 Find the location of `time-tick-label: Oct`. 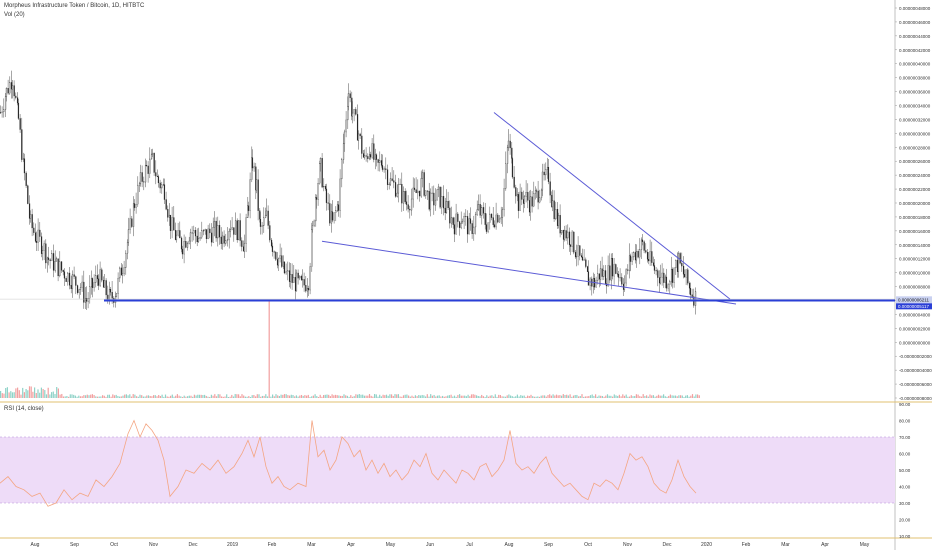

time-tick-label: Oct is located at coordinates (588, 545).